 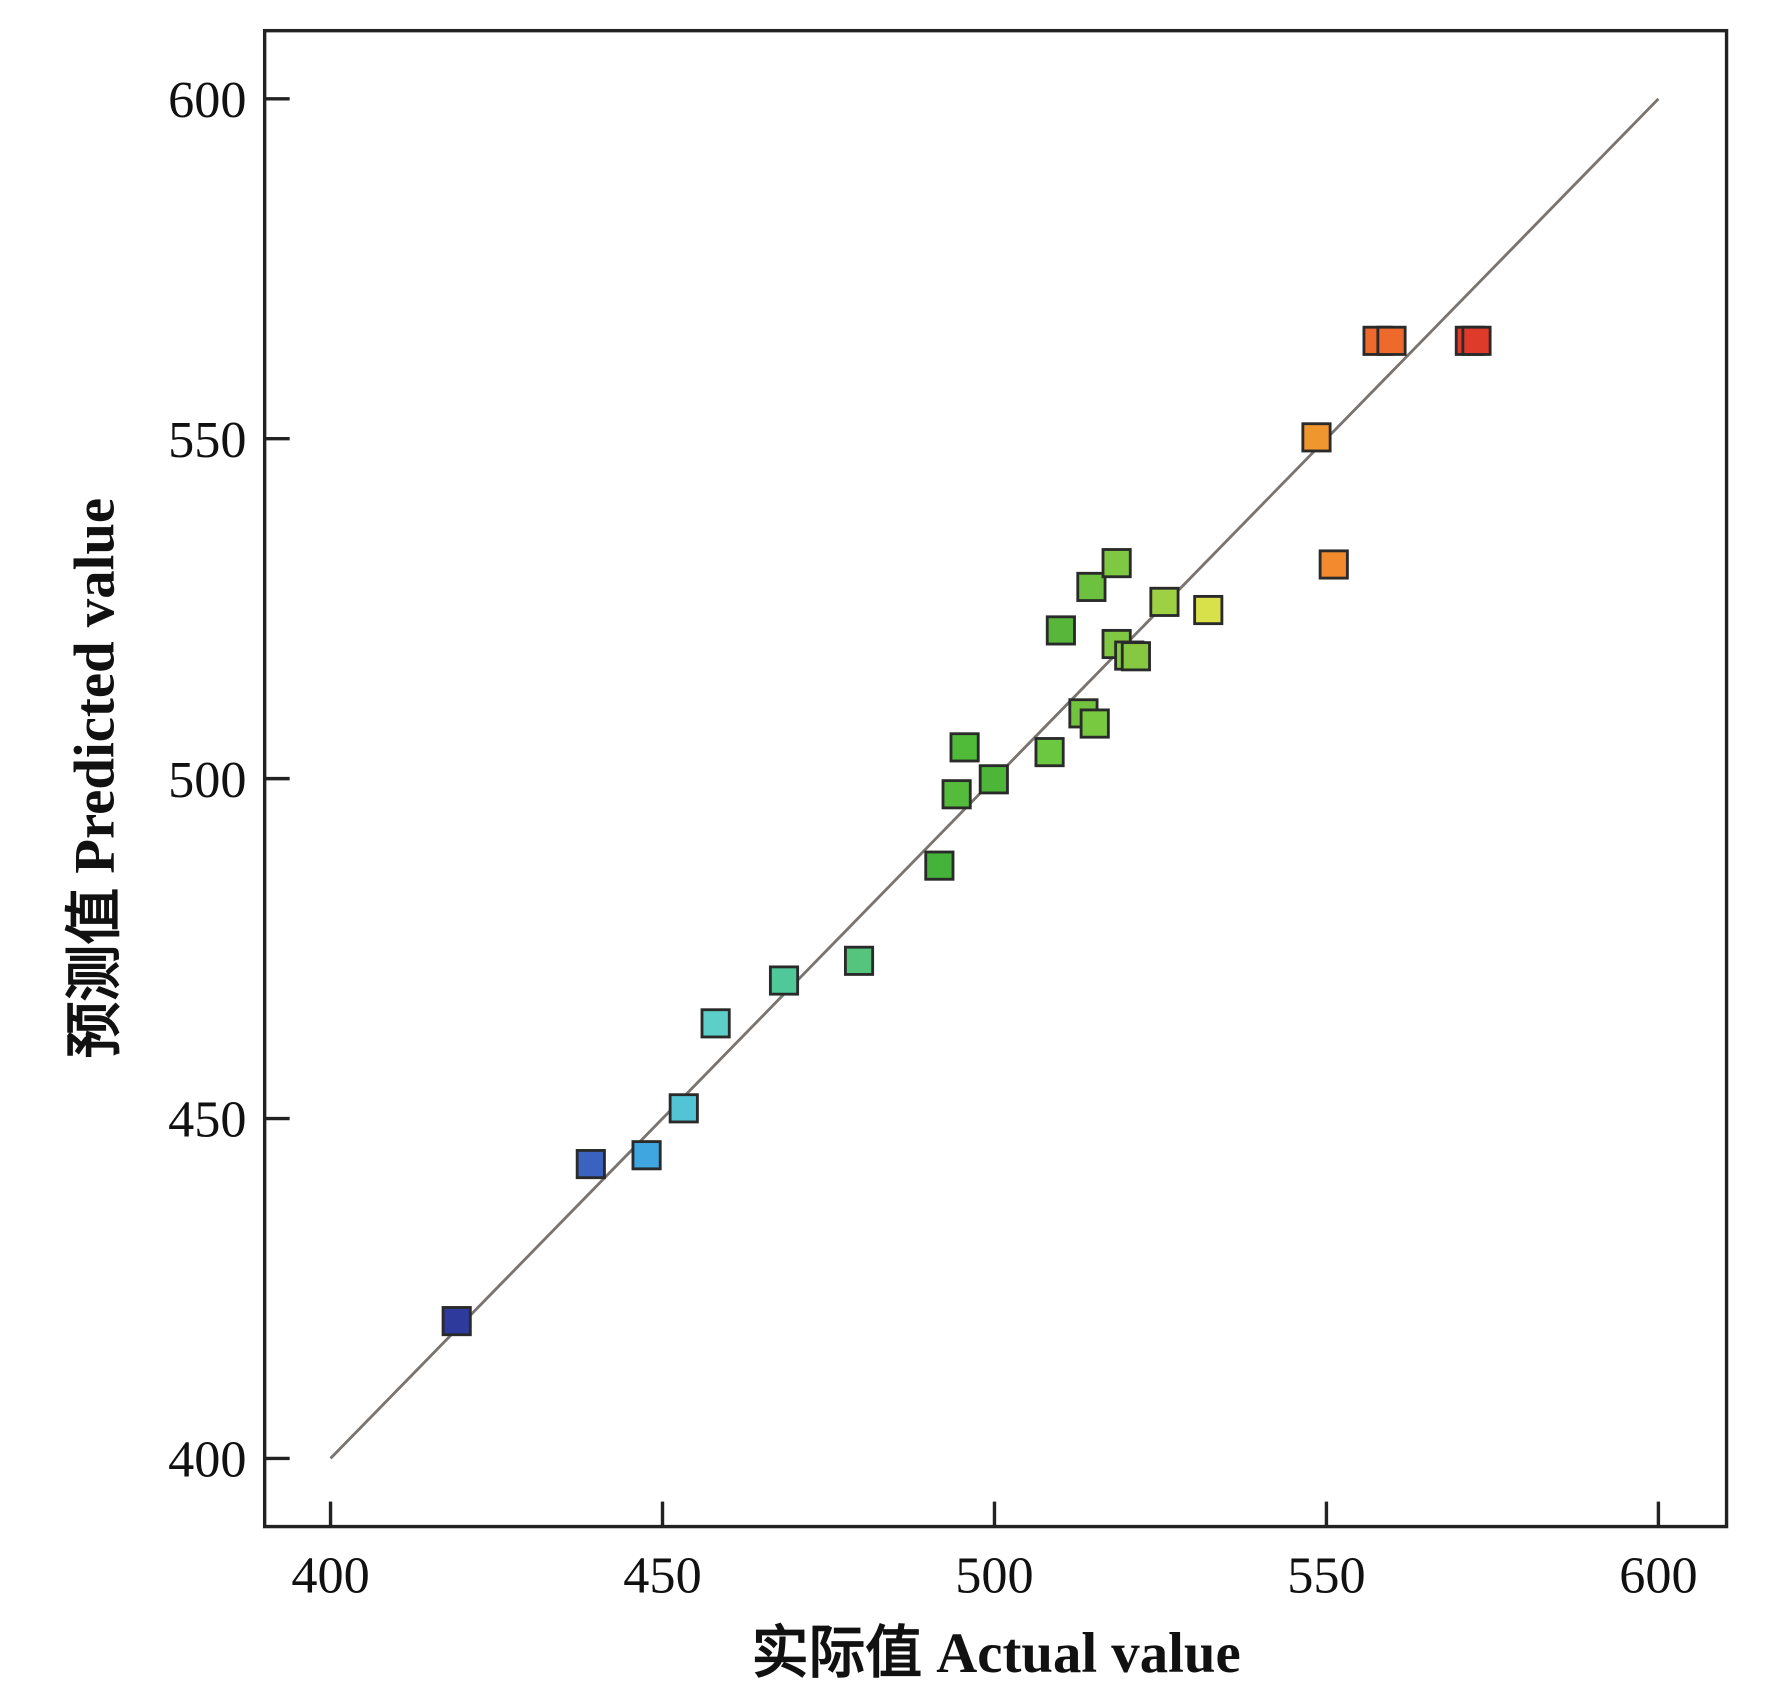 I want to click on y-tick-label: 500, so click(x=207, y=780).